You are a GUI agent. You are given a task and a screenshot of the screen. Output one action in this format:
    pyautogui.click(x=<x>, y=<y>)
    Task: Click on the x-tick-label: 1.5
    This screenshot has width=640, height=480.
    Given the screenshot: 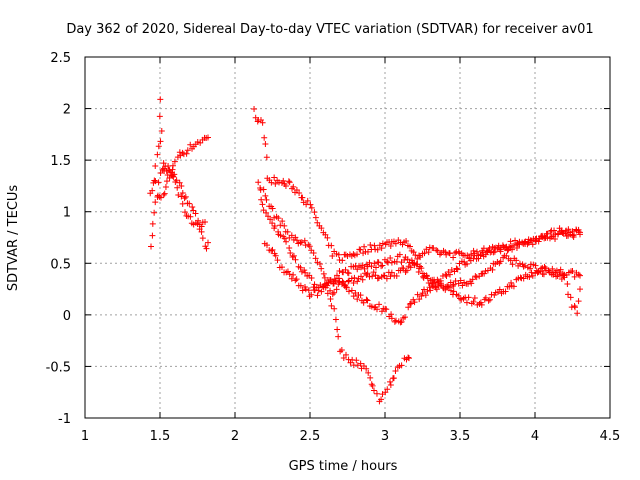 What is the action you would take?
    pyautogui.click(x=160, y=436)
    